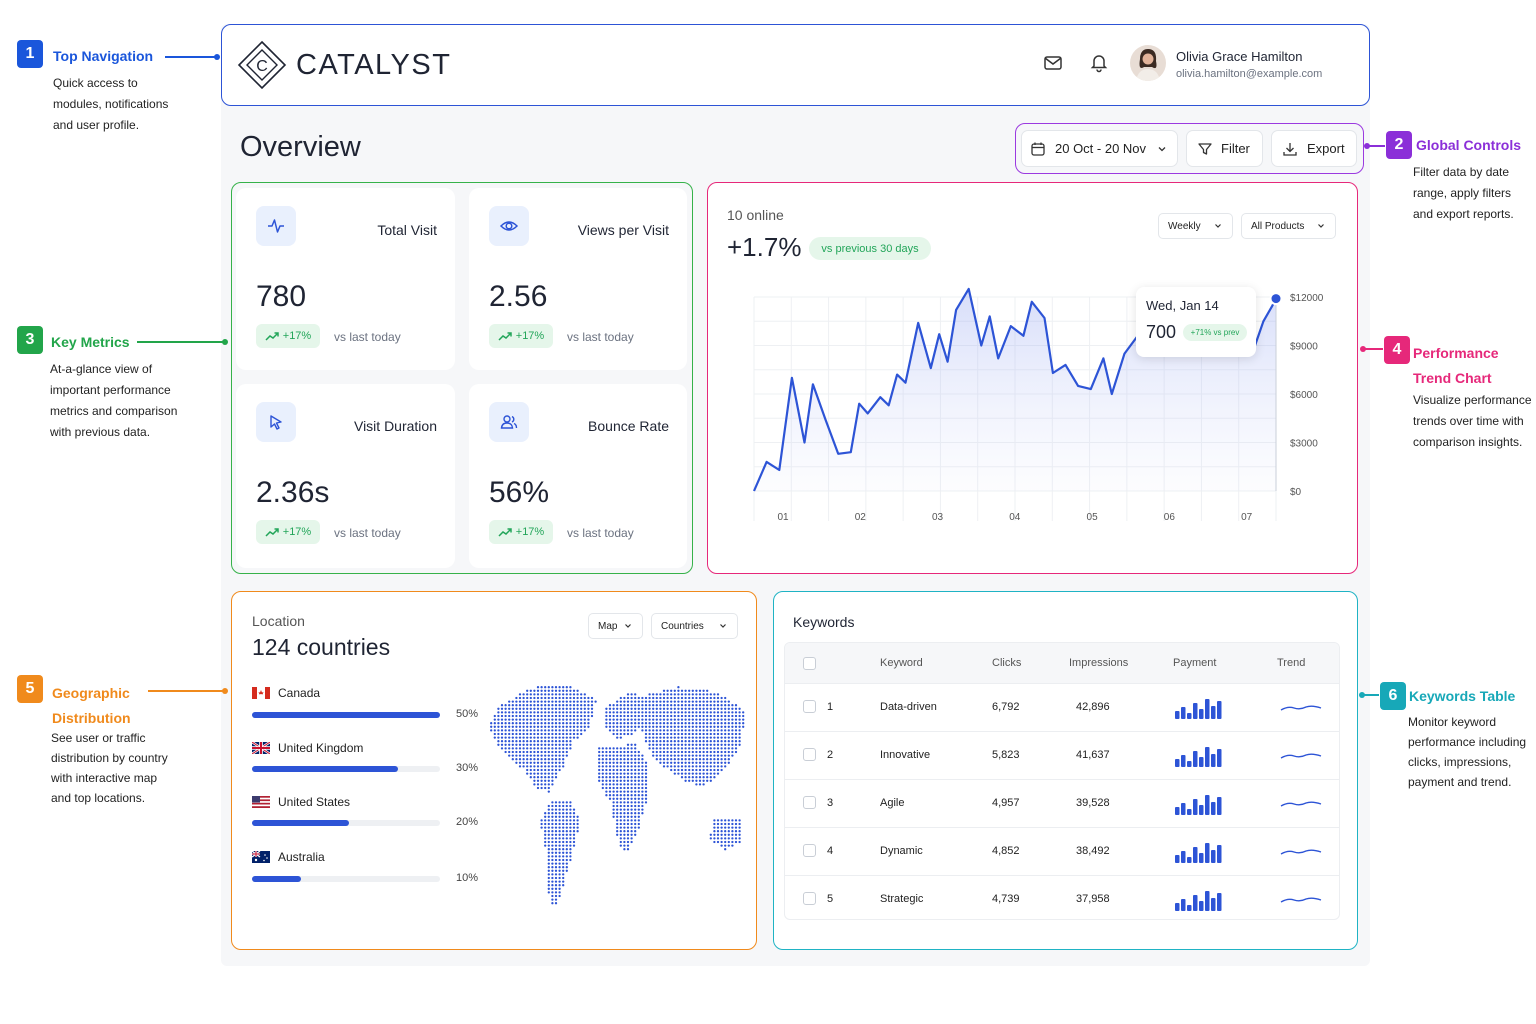 The image size is (1536, 1024). What do you see at coordinates (367, 704) in the screenshot?
I see `country-row-canada: Canada` at bounding box center [367, 704].